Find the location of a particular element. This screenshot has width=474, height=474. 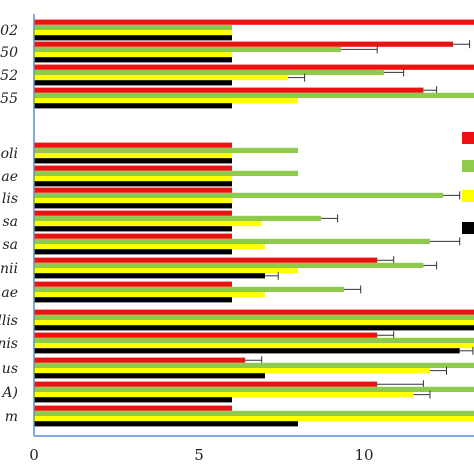

category-label: m is located at coordinates (11, 417).